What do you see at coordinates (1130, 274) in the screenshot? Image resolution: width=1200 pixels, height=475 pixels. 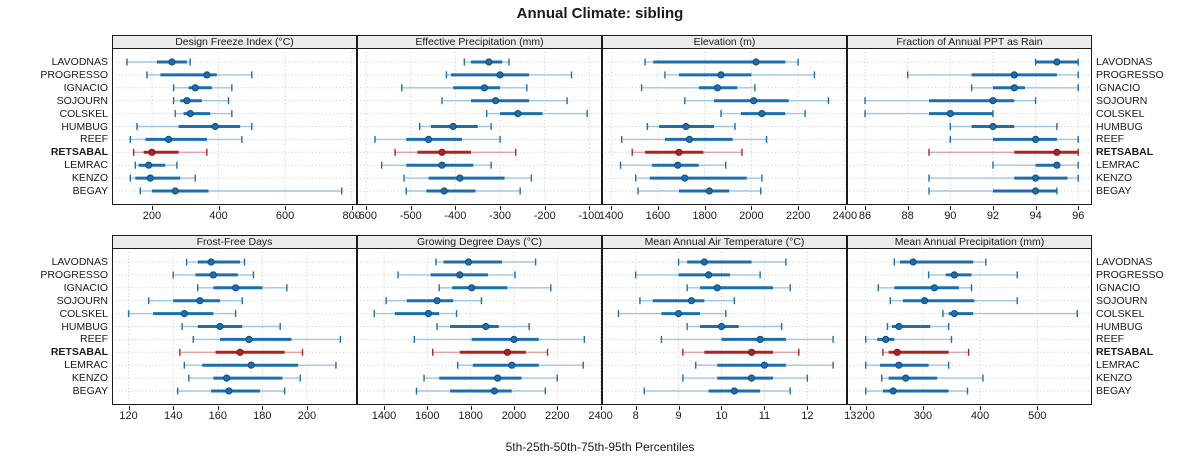 I see `site-label-right-progresso: PROGRESSO` at bounding box center [1130, 274].